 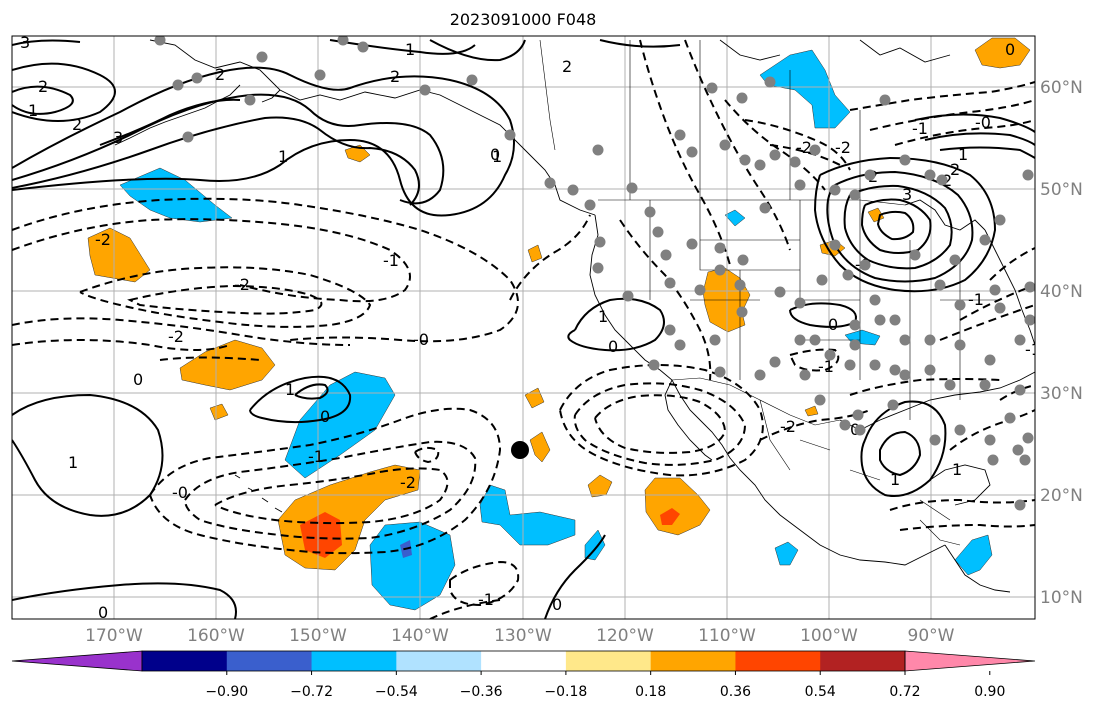 I want to click on lon-label: 130°W, so click(x=523, y=636).